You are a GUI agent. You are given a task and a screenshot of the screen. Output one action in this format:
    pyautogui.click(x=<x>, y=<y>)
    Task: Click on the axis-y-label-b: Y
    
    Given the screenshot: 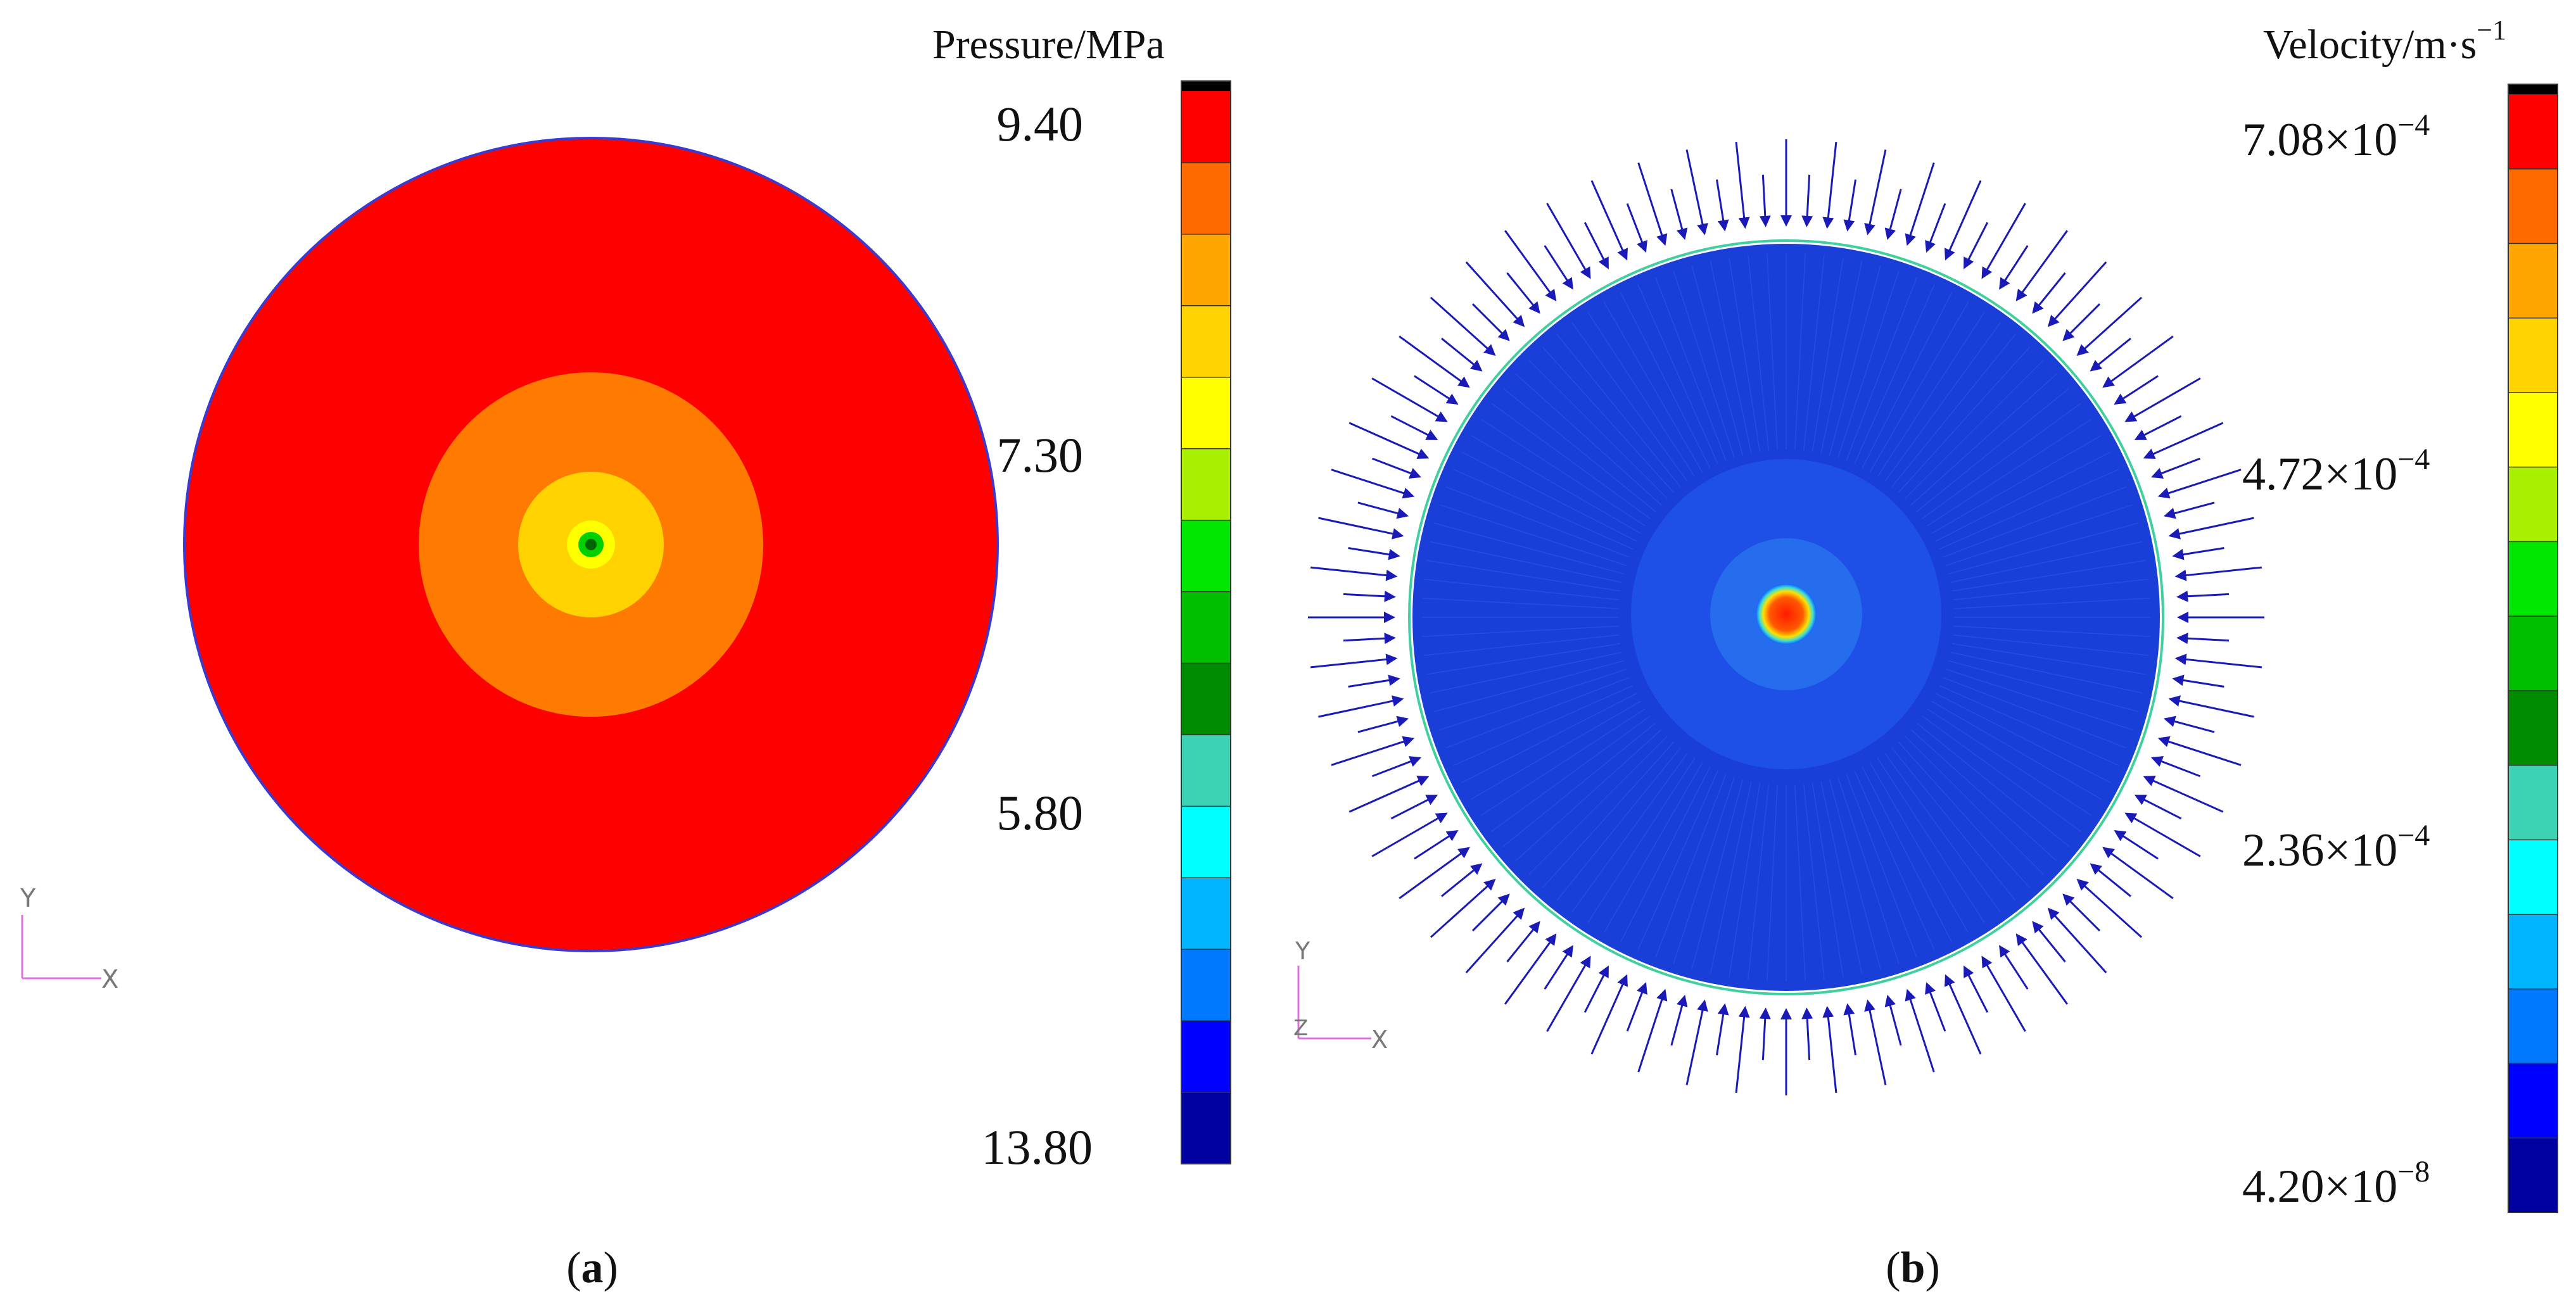 What is the action you would take?
    pyautogui.click(x=1302, y=951)
    